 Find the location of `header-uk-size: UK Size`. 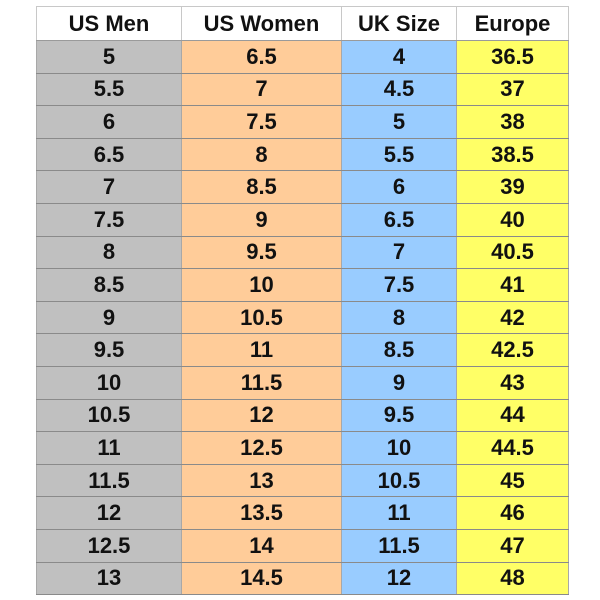

header-uk-size: UK Size is located at coordinates (399, 23).